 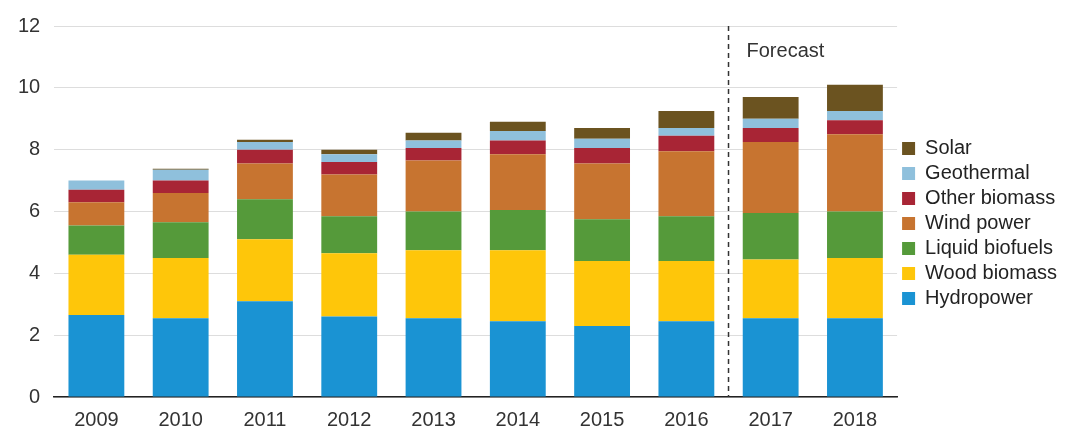 What do you see at coordinates (978, 222) in the screenshot?
I see `legend-label: Wind power` at bounding box center [978, 222].